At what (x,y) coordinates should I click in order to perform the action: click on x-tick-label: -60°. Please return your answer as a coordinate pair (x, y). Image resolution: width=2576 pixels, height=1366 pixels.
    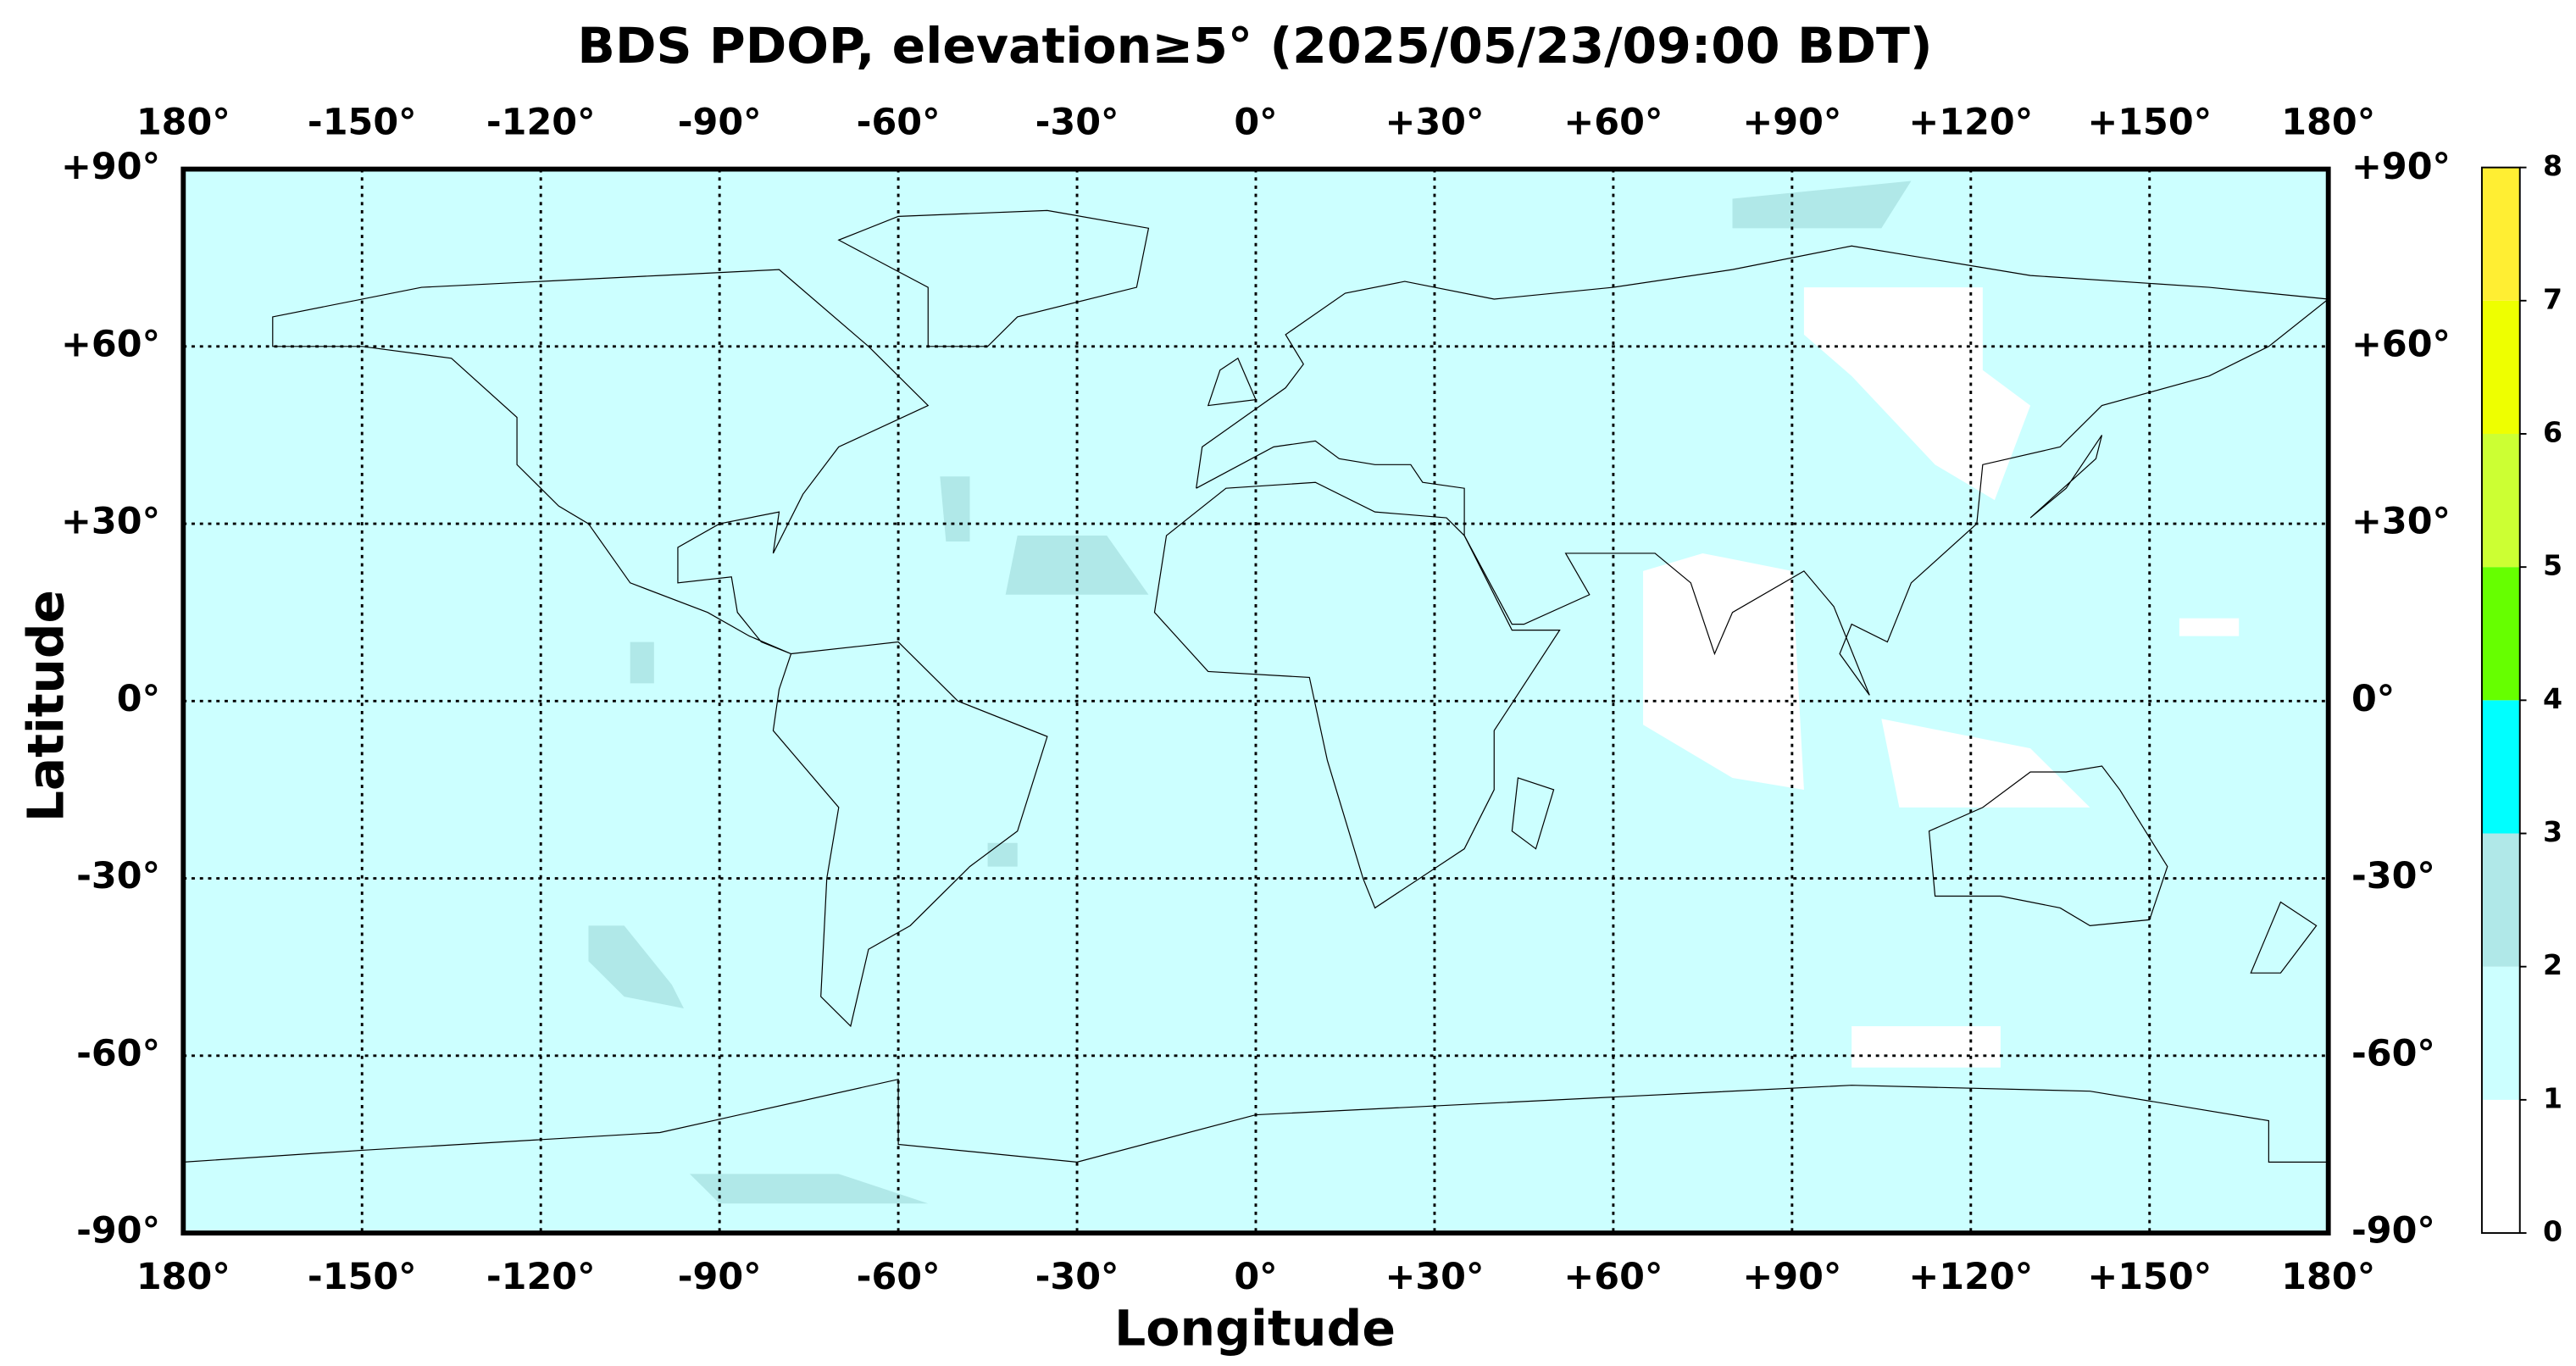
    Looking at the image, I should click on (899, 1277).